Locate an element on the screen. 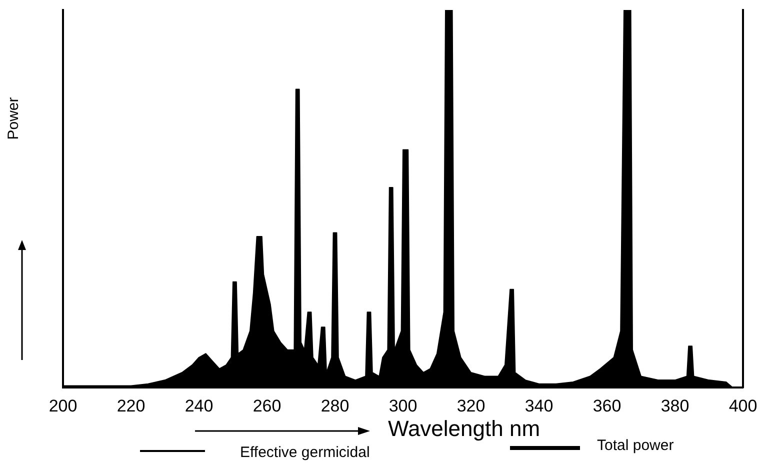  x-tick-label: 240 is located at coordinates (199, 406).